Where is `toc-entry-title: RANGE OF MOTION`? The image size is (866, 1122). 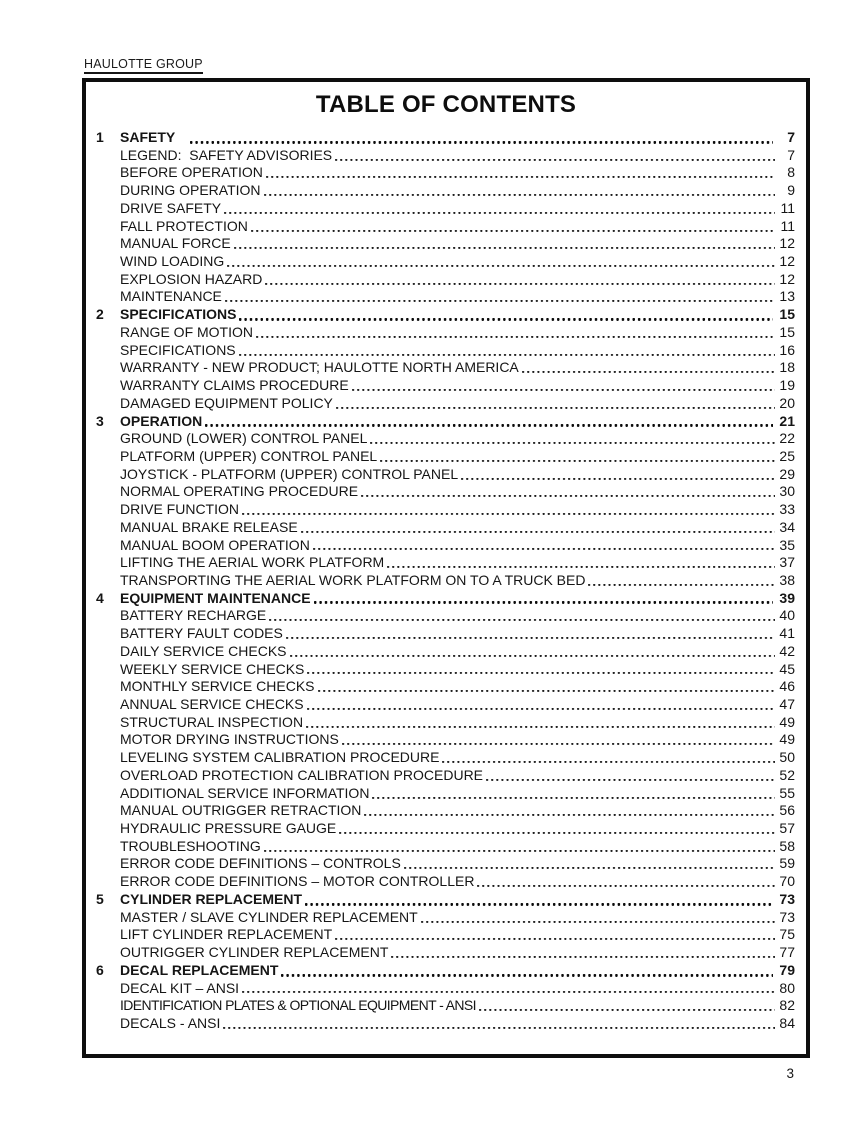 toc-entry-title: RANGE OF MOTION is located at coordinates (186, 331).